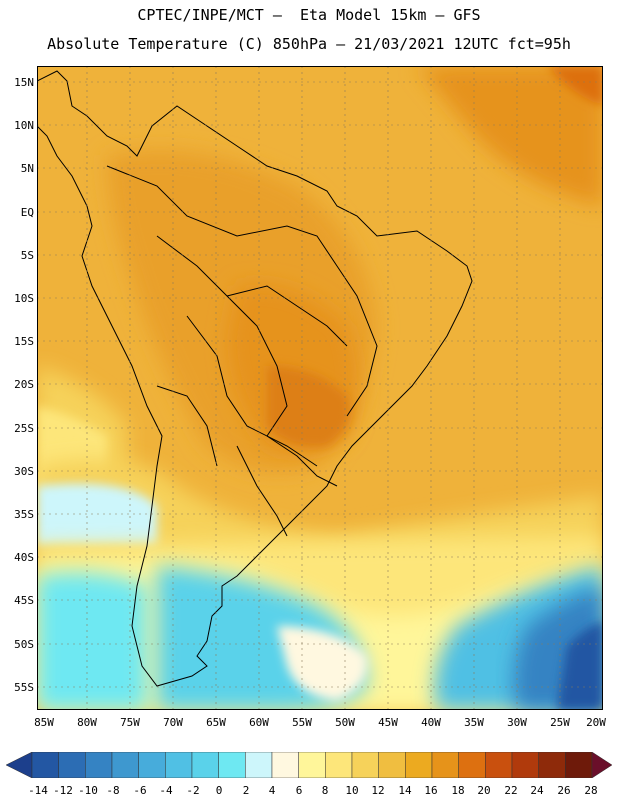 This screenshot has height=800, width=618. I want to click on lat-label: 45S, so click(24, 600).